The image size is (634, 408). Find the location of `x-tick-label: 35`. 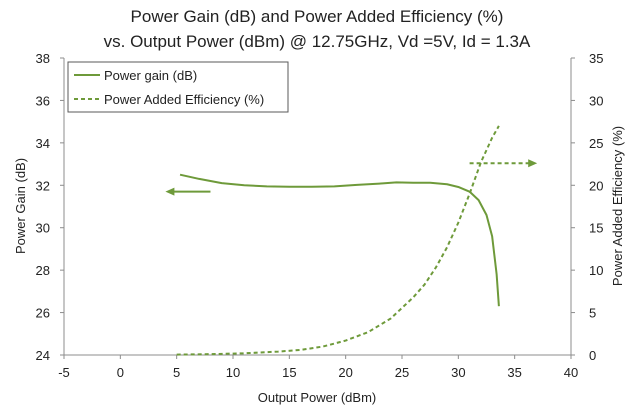

x-tick-label: 35 is located at coordinates (514, 372).